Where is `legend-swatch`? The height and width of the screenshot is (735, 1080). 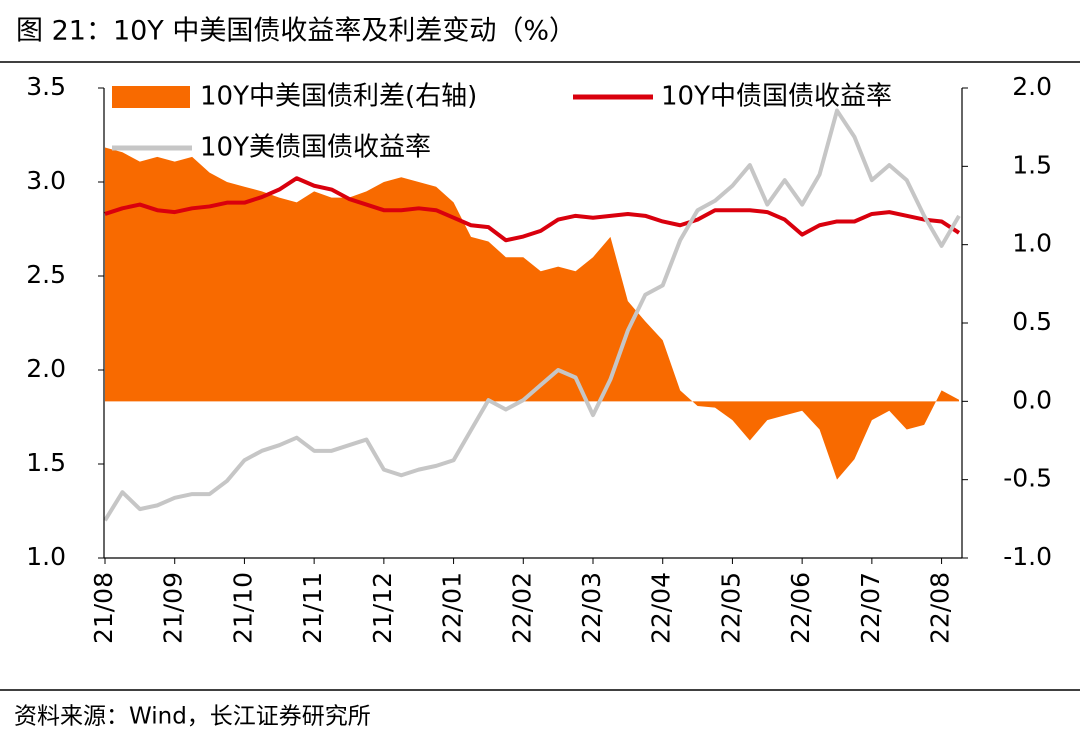 legend-swatch is located at coordinates (151, 97).